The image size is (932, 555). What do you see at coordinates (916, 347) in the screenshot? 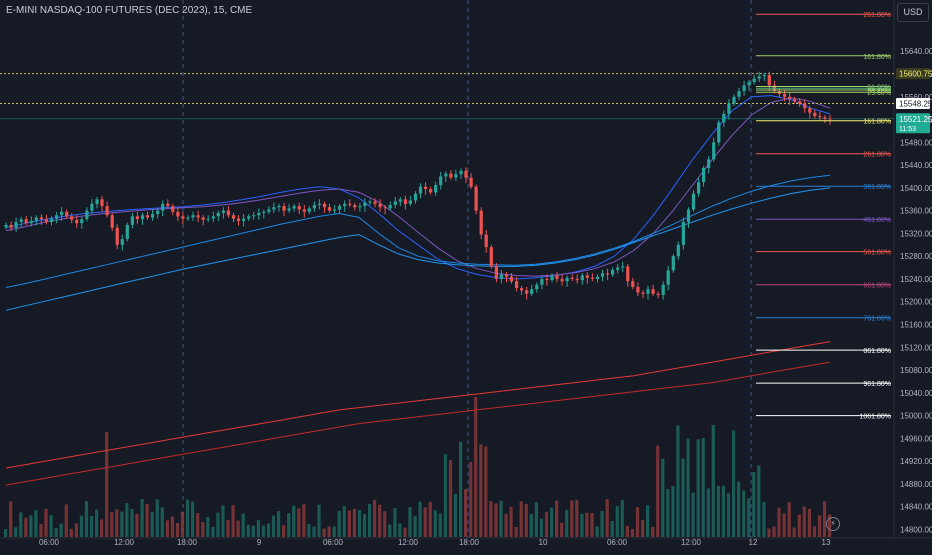
I see `y-tick-label: 15120.00` at bounding box center [916, 347].